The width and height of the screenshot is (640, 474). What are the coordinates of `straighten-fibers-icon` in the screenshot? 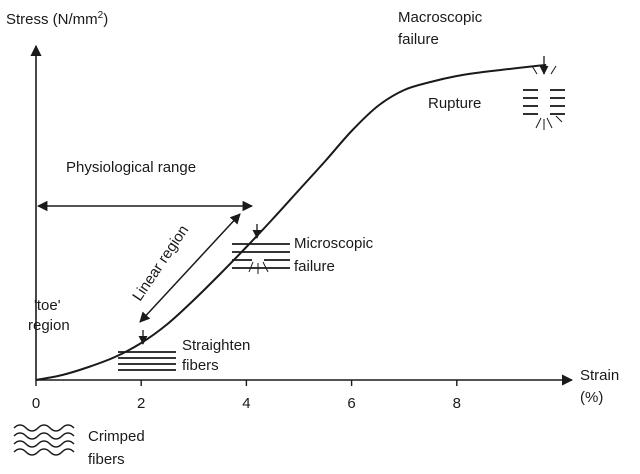 It's located at (147, 350).